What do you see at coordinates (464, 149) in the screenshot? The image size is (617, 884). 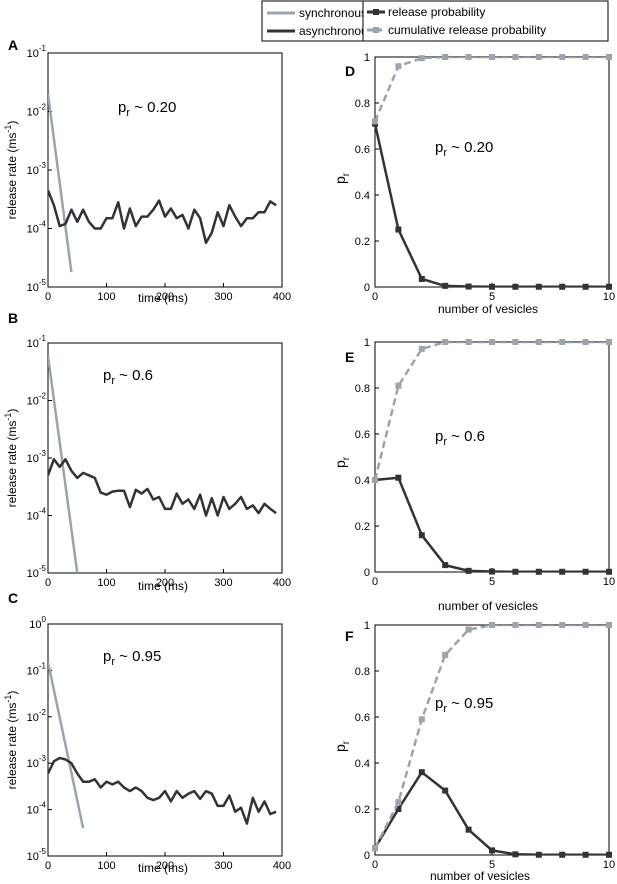 I see `annotation-pr-d: pr ~ 0.20` at bounding box center [464, 149].